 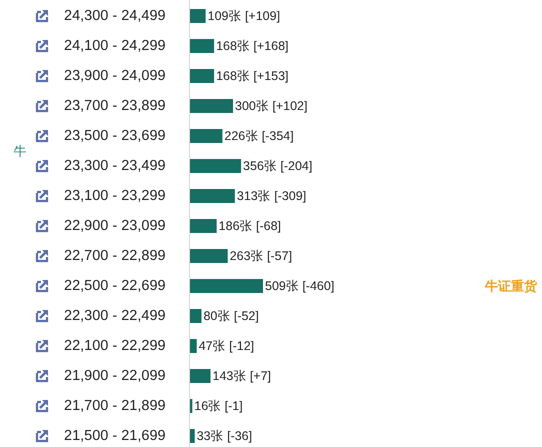 I want to click on category-label: 23,700 - 23,899, so click(x=115, y=106).